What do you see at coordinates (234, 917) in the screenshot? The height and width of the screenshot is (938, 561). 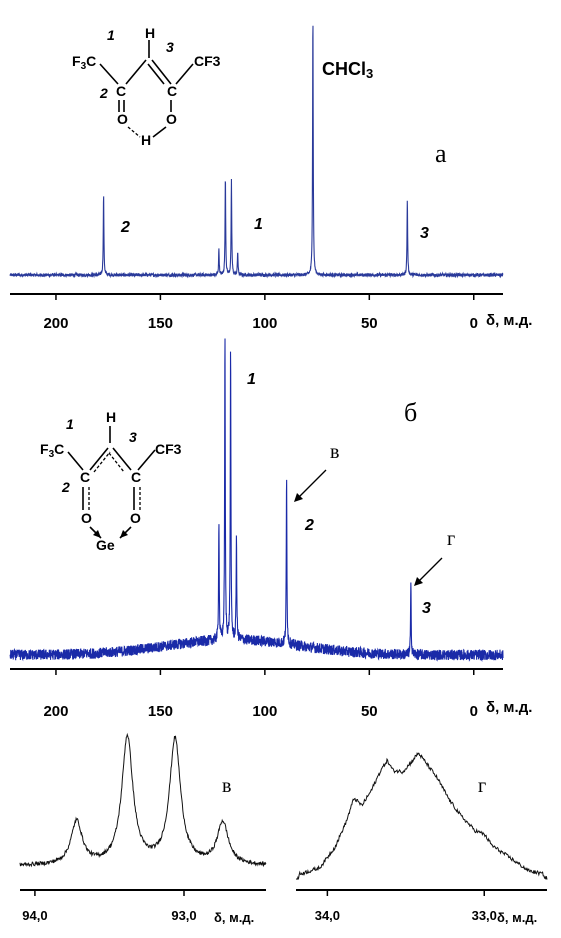 I see `panel-v-xlabel: δ, м.д.` at bounding box center [234, 917].